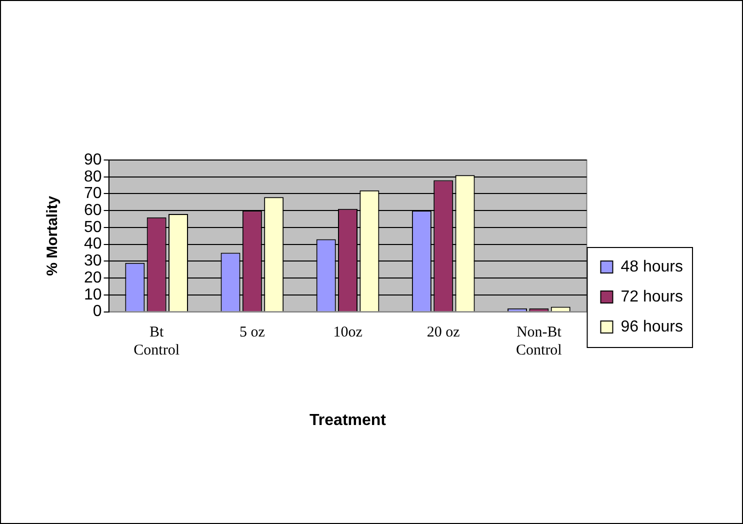  What do you see at coordinates (53, 235) in the screenshot?
I see `y-axis-title: % Mortality` at bounding box center [53, 235].